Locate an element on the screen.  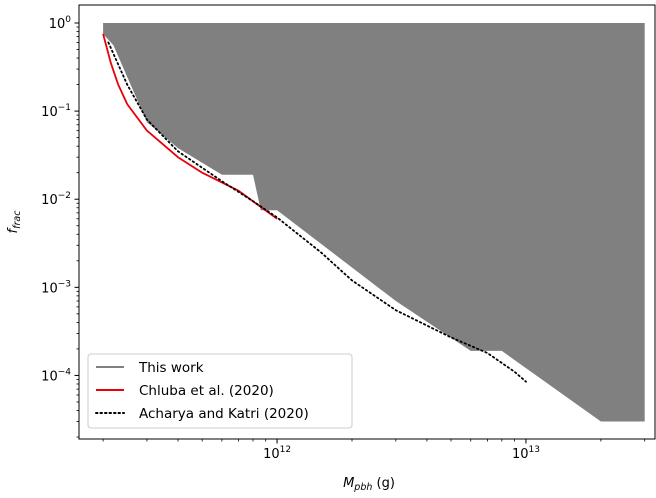
legend-box is located at coordinates (220, 391).